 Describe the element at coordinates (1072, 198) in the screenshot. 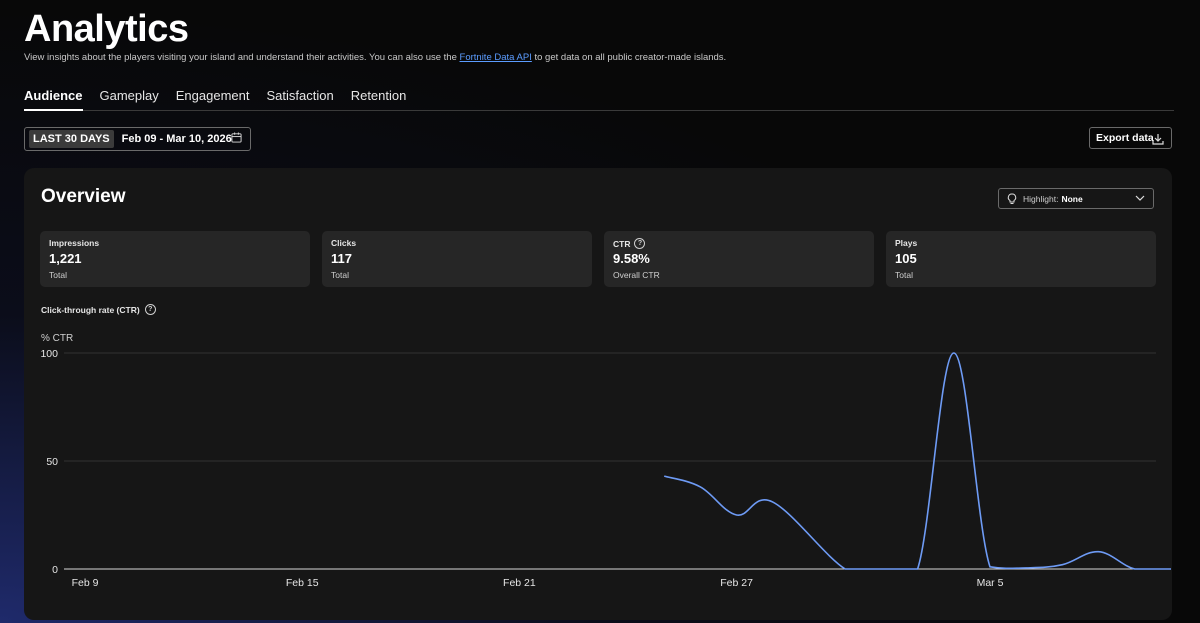

I see `highlight-value: None` at that location.